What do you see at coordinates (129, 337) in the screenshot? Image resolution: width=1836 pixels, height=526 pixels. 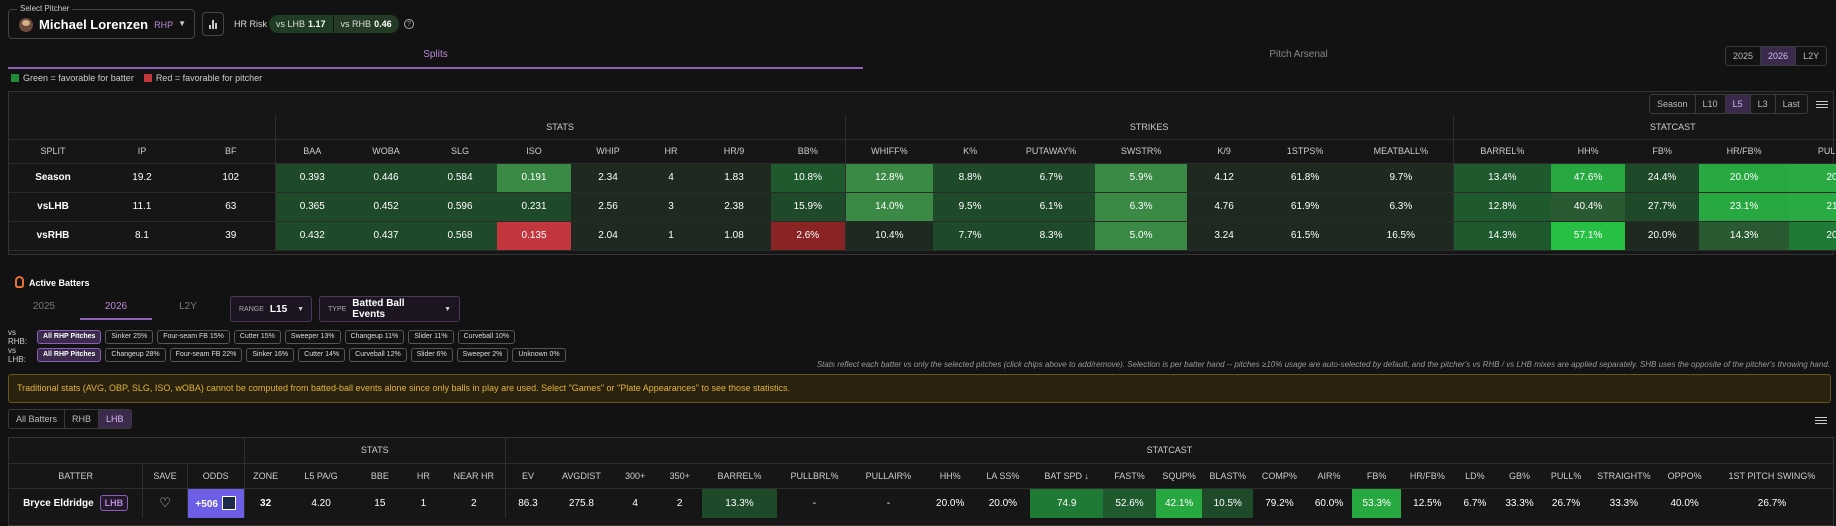 I see `pitch-chip: Sinker 25%` at bounding box center [129, 337].